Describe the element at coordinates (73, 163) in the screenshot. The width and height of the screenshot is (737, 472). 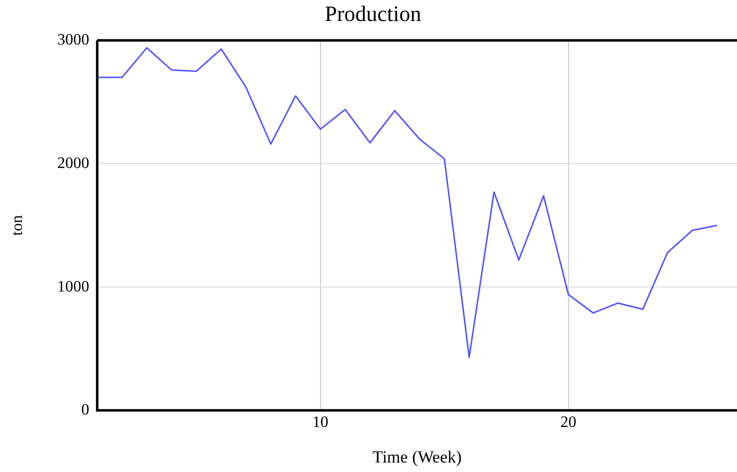
I see `y-tick-label: 2000` at that location.